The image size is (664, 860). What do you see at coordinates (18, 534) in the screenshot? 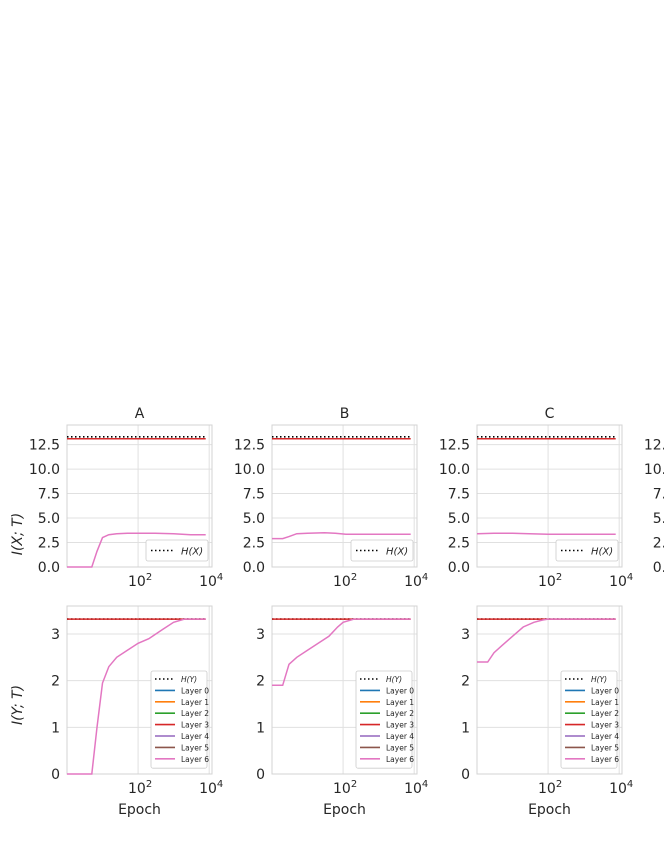
I see `ixt-axis-label: I(X; T)` at bounding box center [18, 534].